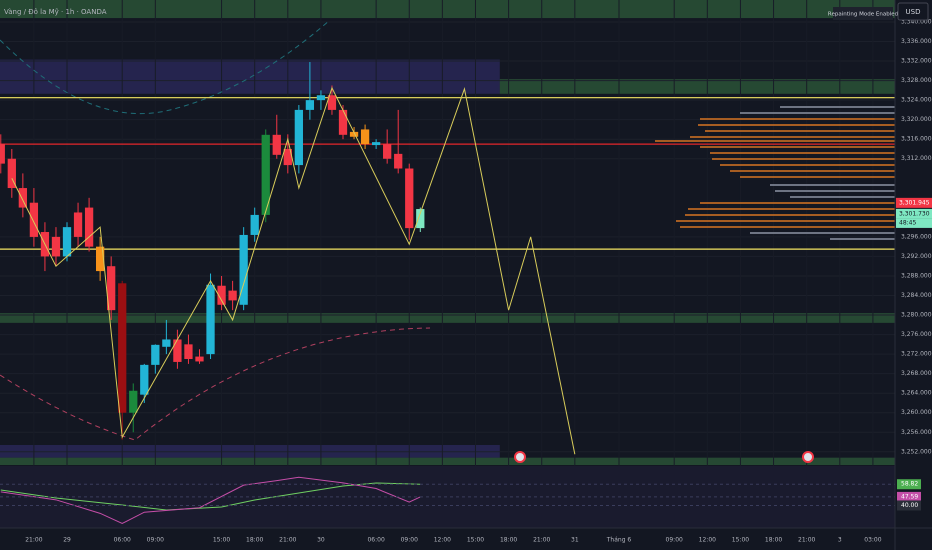  I want to click on x-tick-label: 03:00, so click(872, 540).